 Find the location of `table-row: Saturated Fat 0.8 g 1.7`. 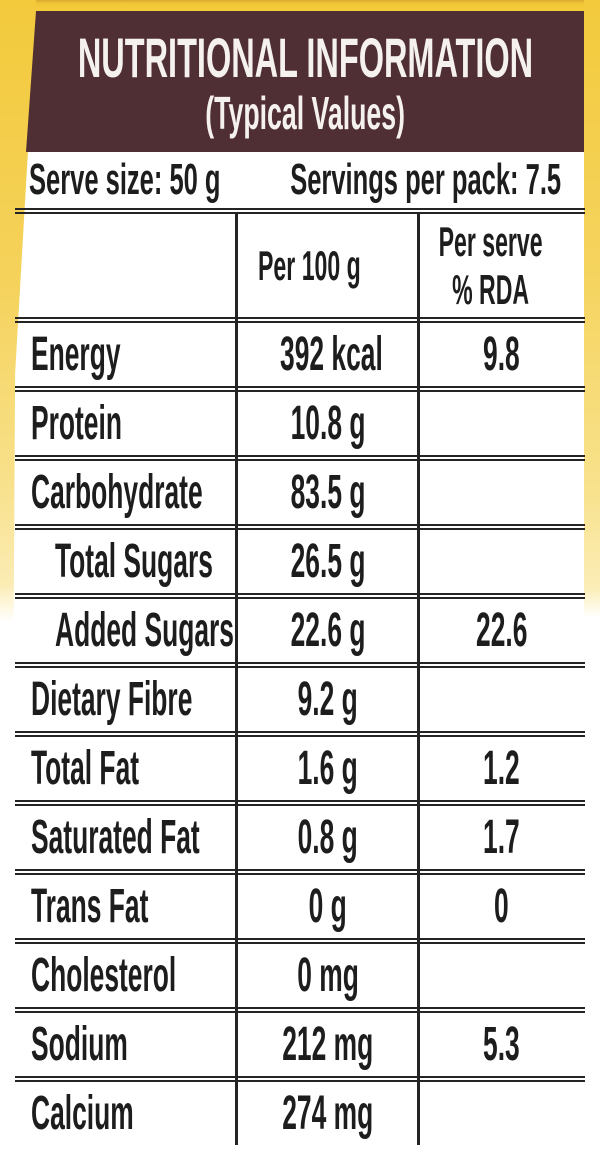

table-row: Saturated Fat 0.8 g 1.7 is located at coordinates (300, 840).